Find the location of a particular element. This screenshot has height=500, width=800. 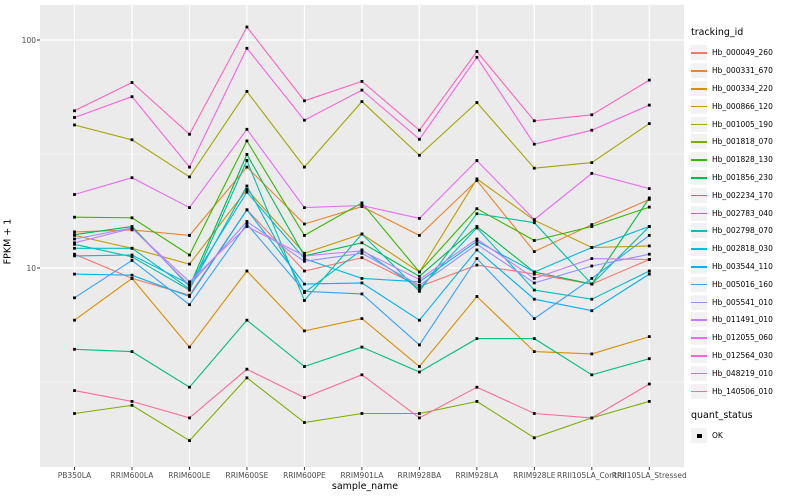

legend-item-Hb_002783_040: Hb_002783_040 is located at coordinates (745, 213).